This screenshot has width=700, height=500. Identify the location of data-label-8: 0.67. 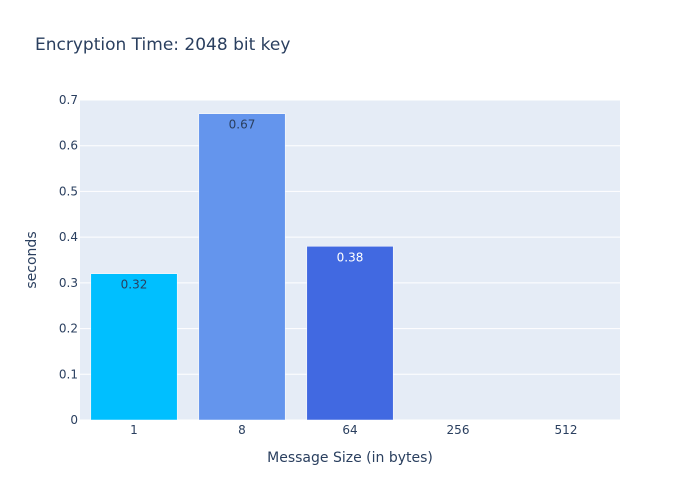
(242, 125).